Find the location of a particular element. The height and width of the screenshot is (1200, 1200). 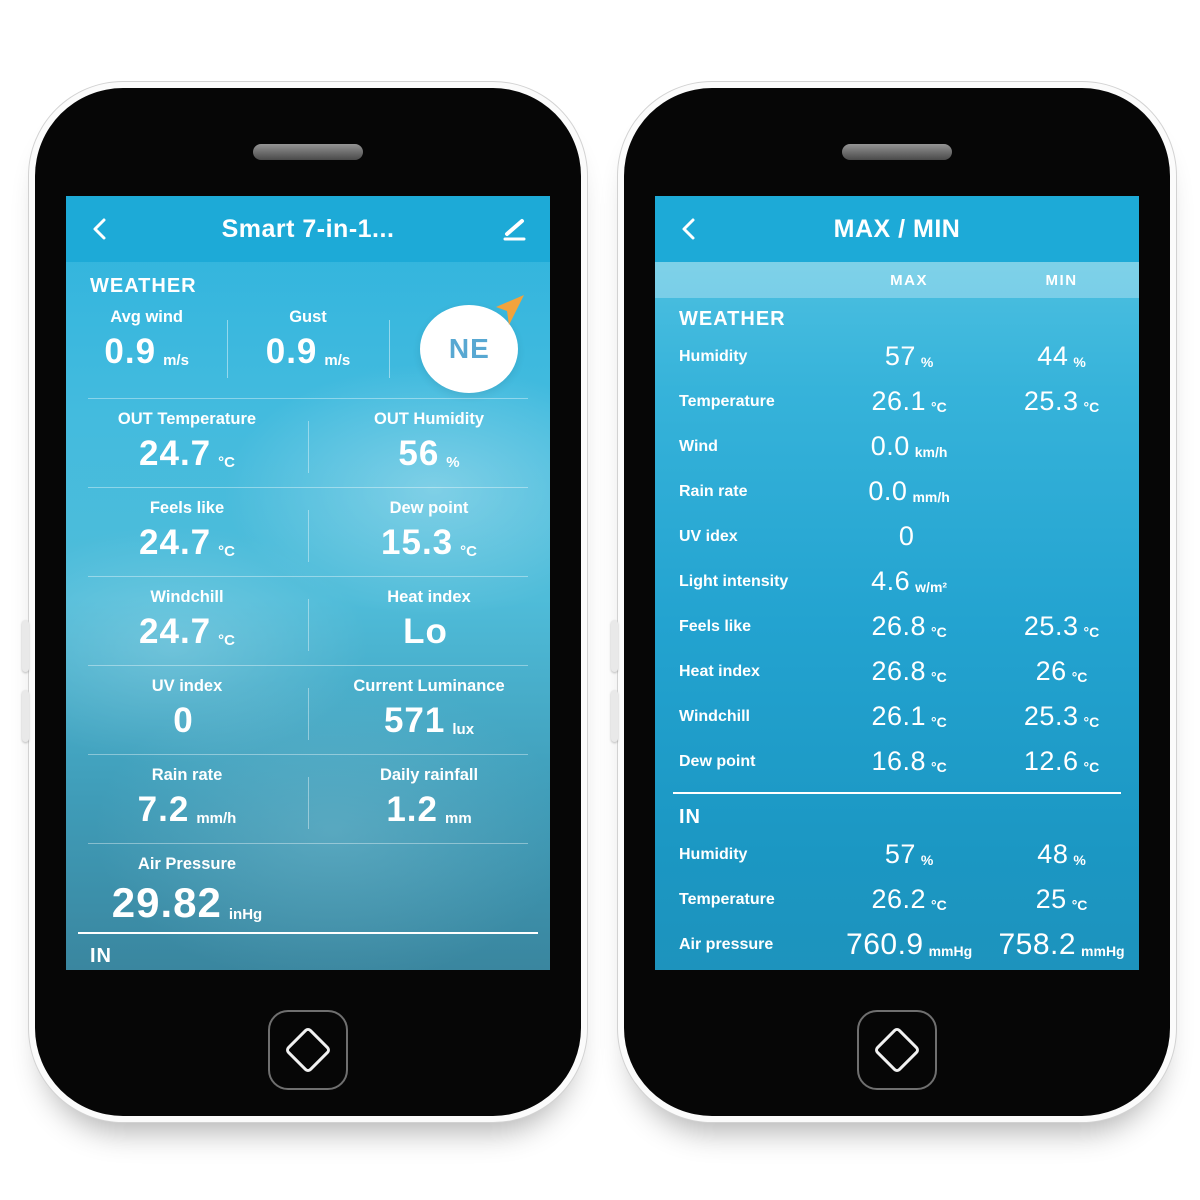

app-header: MAX / MIN is located at coordinates (897, 229).